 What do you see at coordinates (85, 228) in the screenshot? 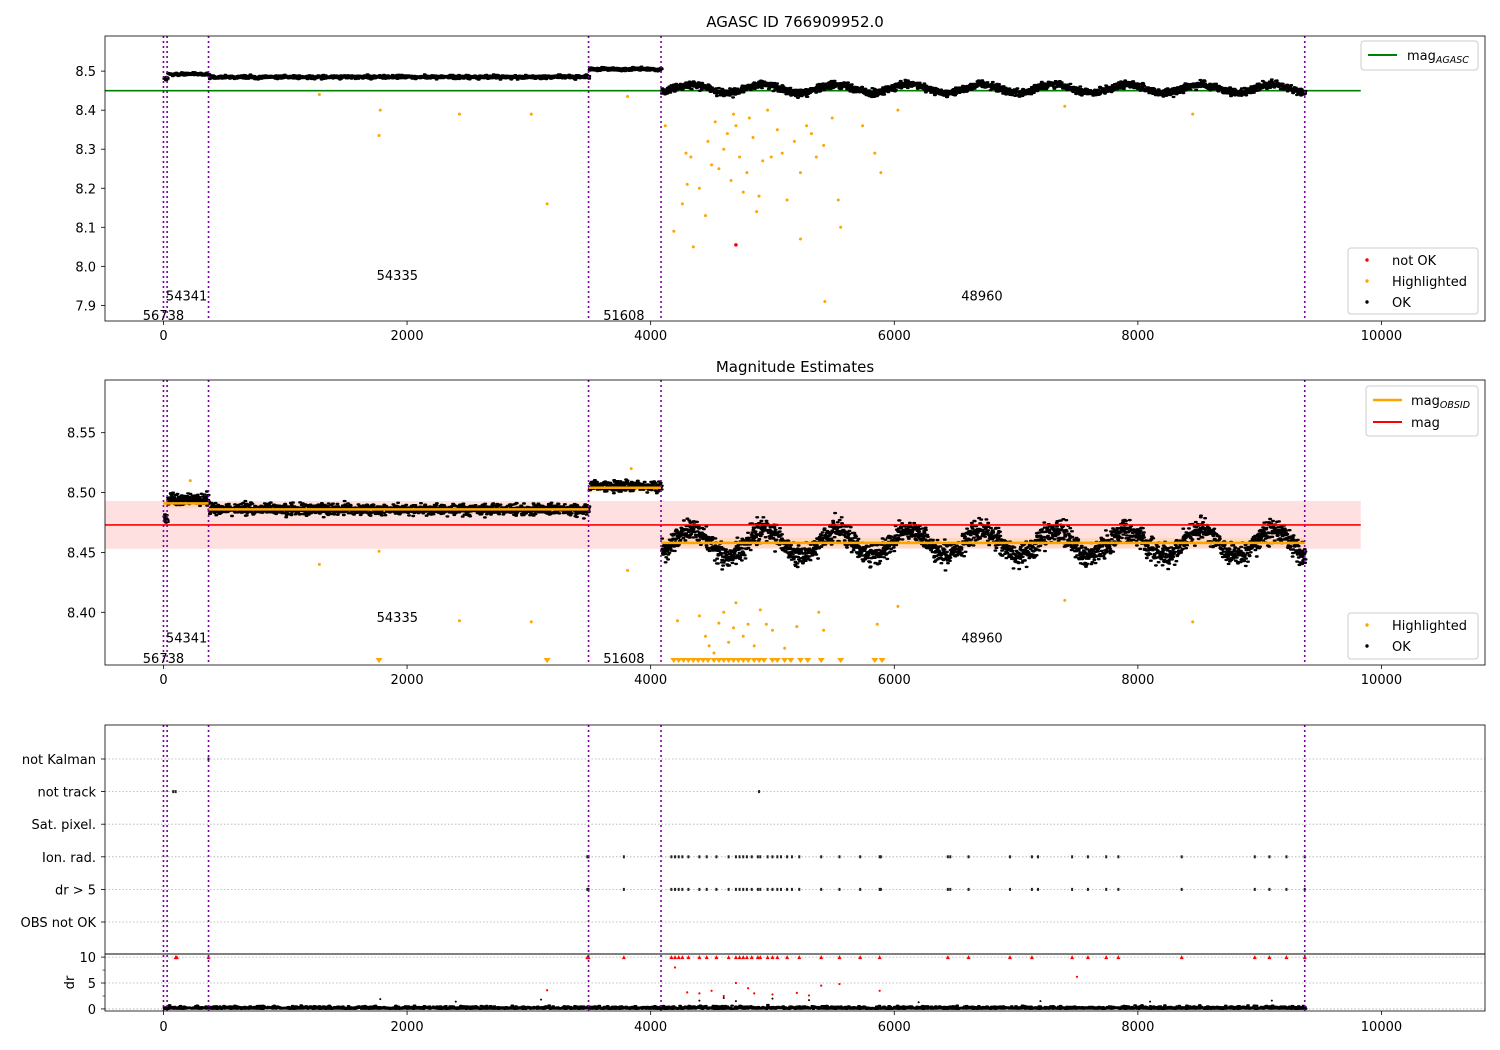
I see `p1-ytick-label: 8.1` at bounding box center [85, 228].